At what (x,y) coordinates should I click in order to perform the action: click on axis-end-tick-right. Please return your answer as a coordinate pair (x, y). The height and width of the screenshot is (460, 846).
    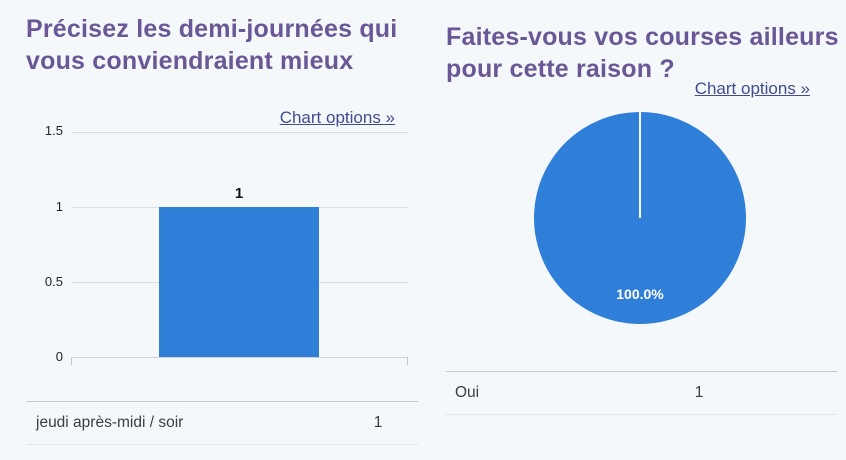
    Looking at the image, I should click on (407, 361).